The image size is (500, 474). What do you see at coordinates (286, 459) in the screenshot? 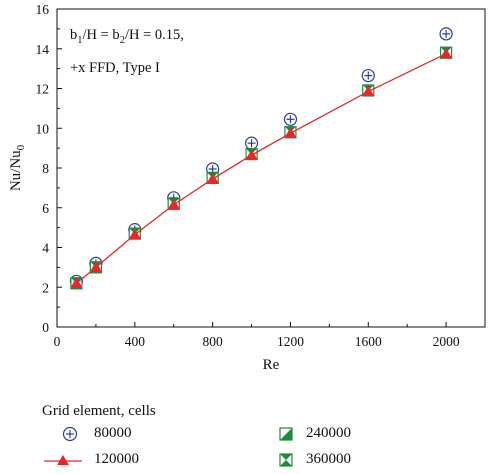
I see `square-bowtie-marker-icon` at bounding box center [286, 459].